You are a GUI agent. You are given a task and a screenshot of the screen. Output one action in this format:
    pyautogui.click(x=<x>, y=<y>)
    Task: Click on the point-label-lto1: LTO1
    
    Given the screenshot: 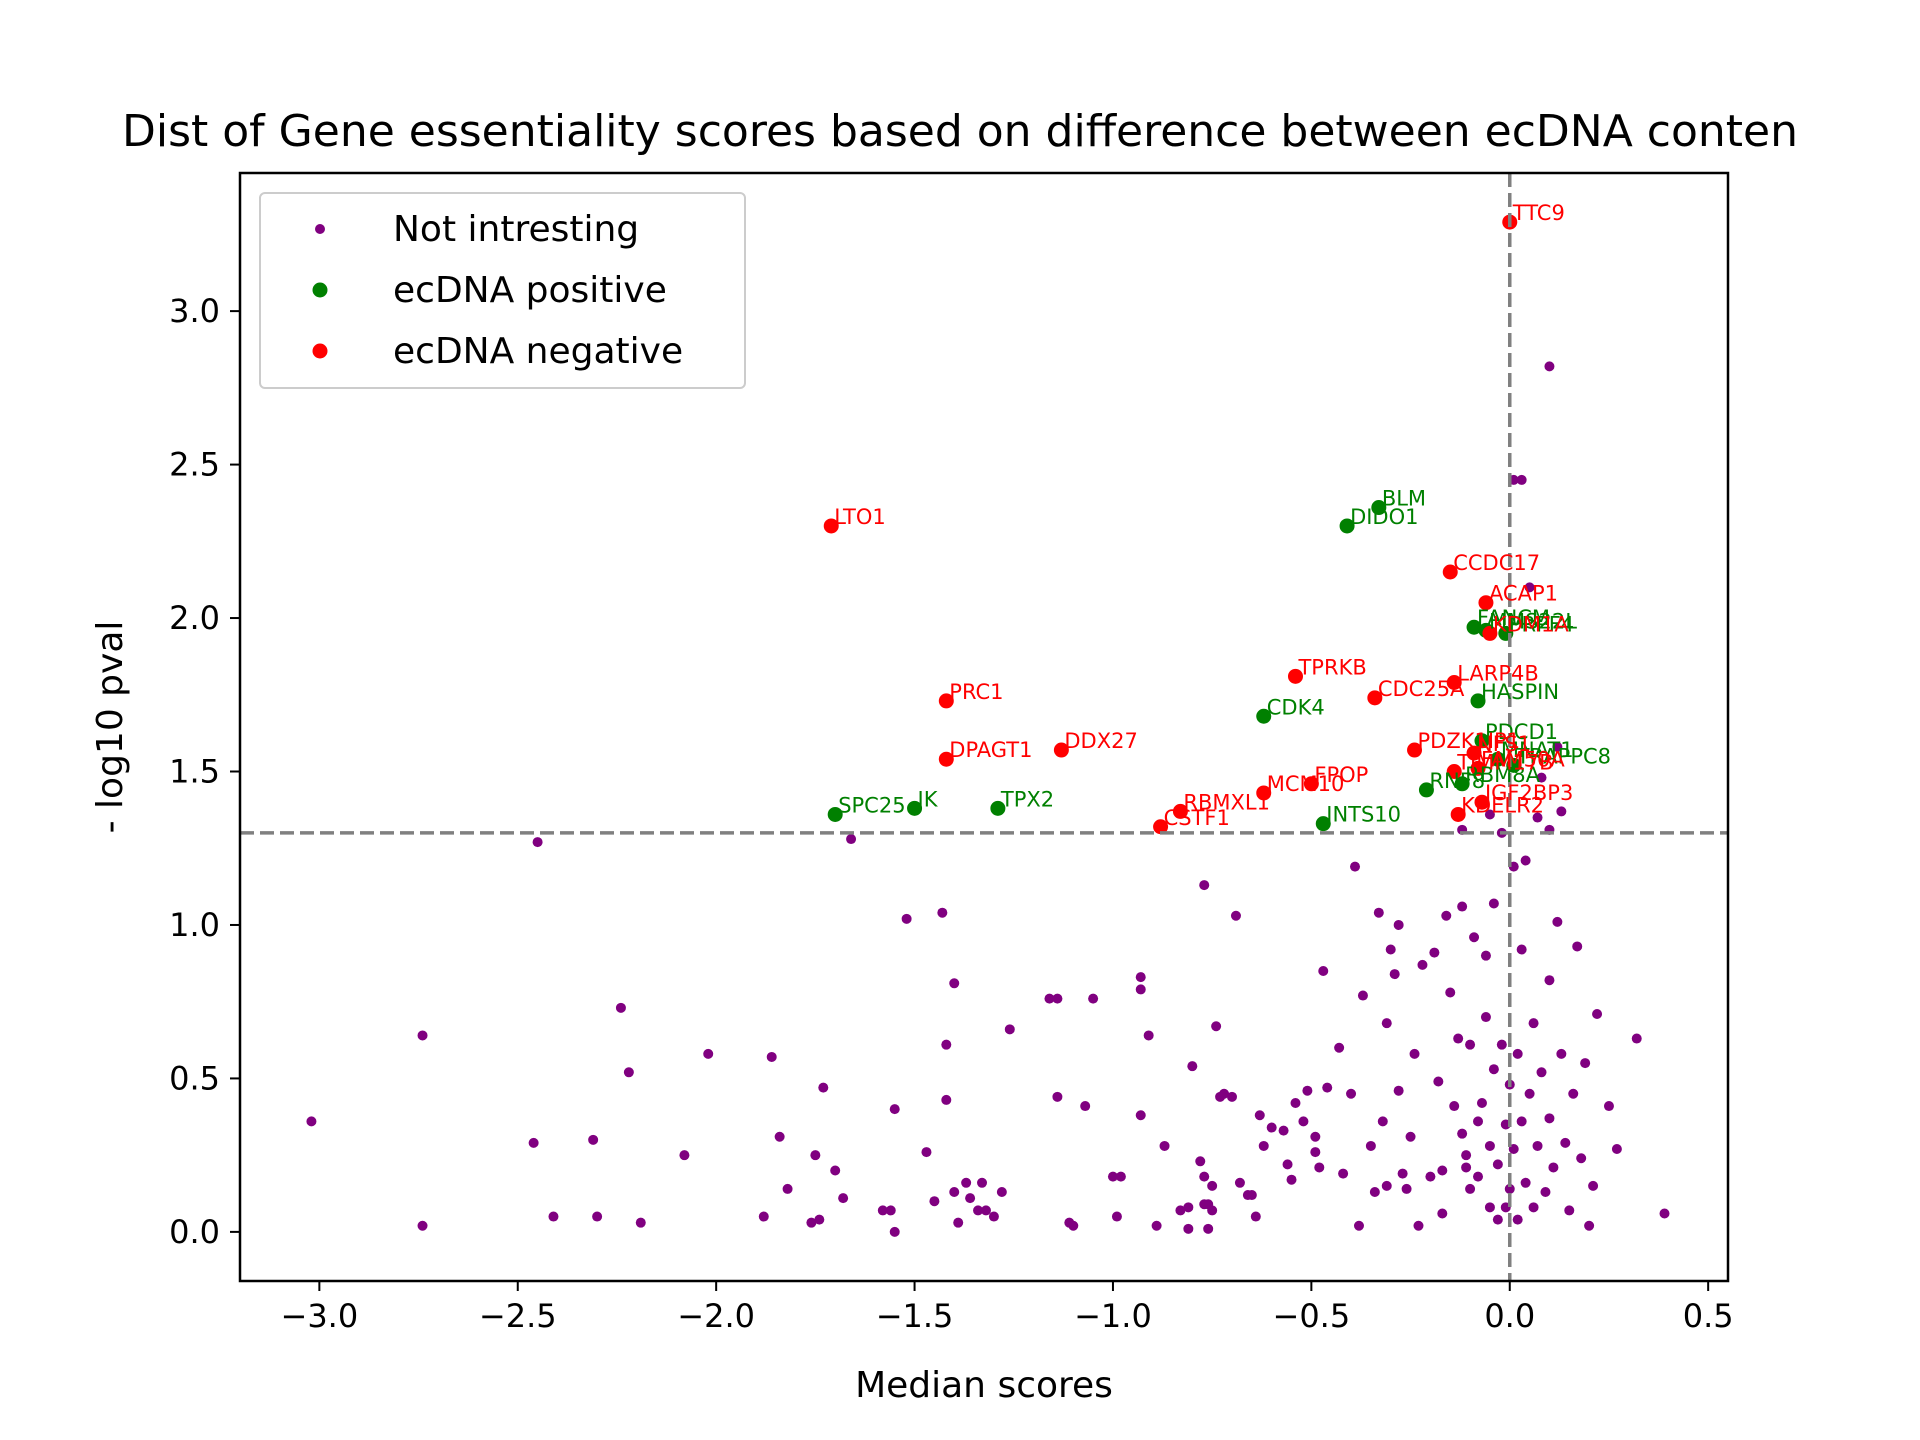 What is the action you would take?
    pyautogui.click(x=860, y=517)
    